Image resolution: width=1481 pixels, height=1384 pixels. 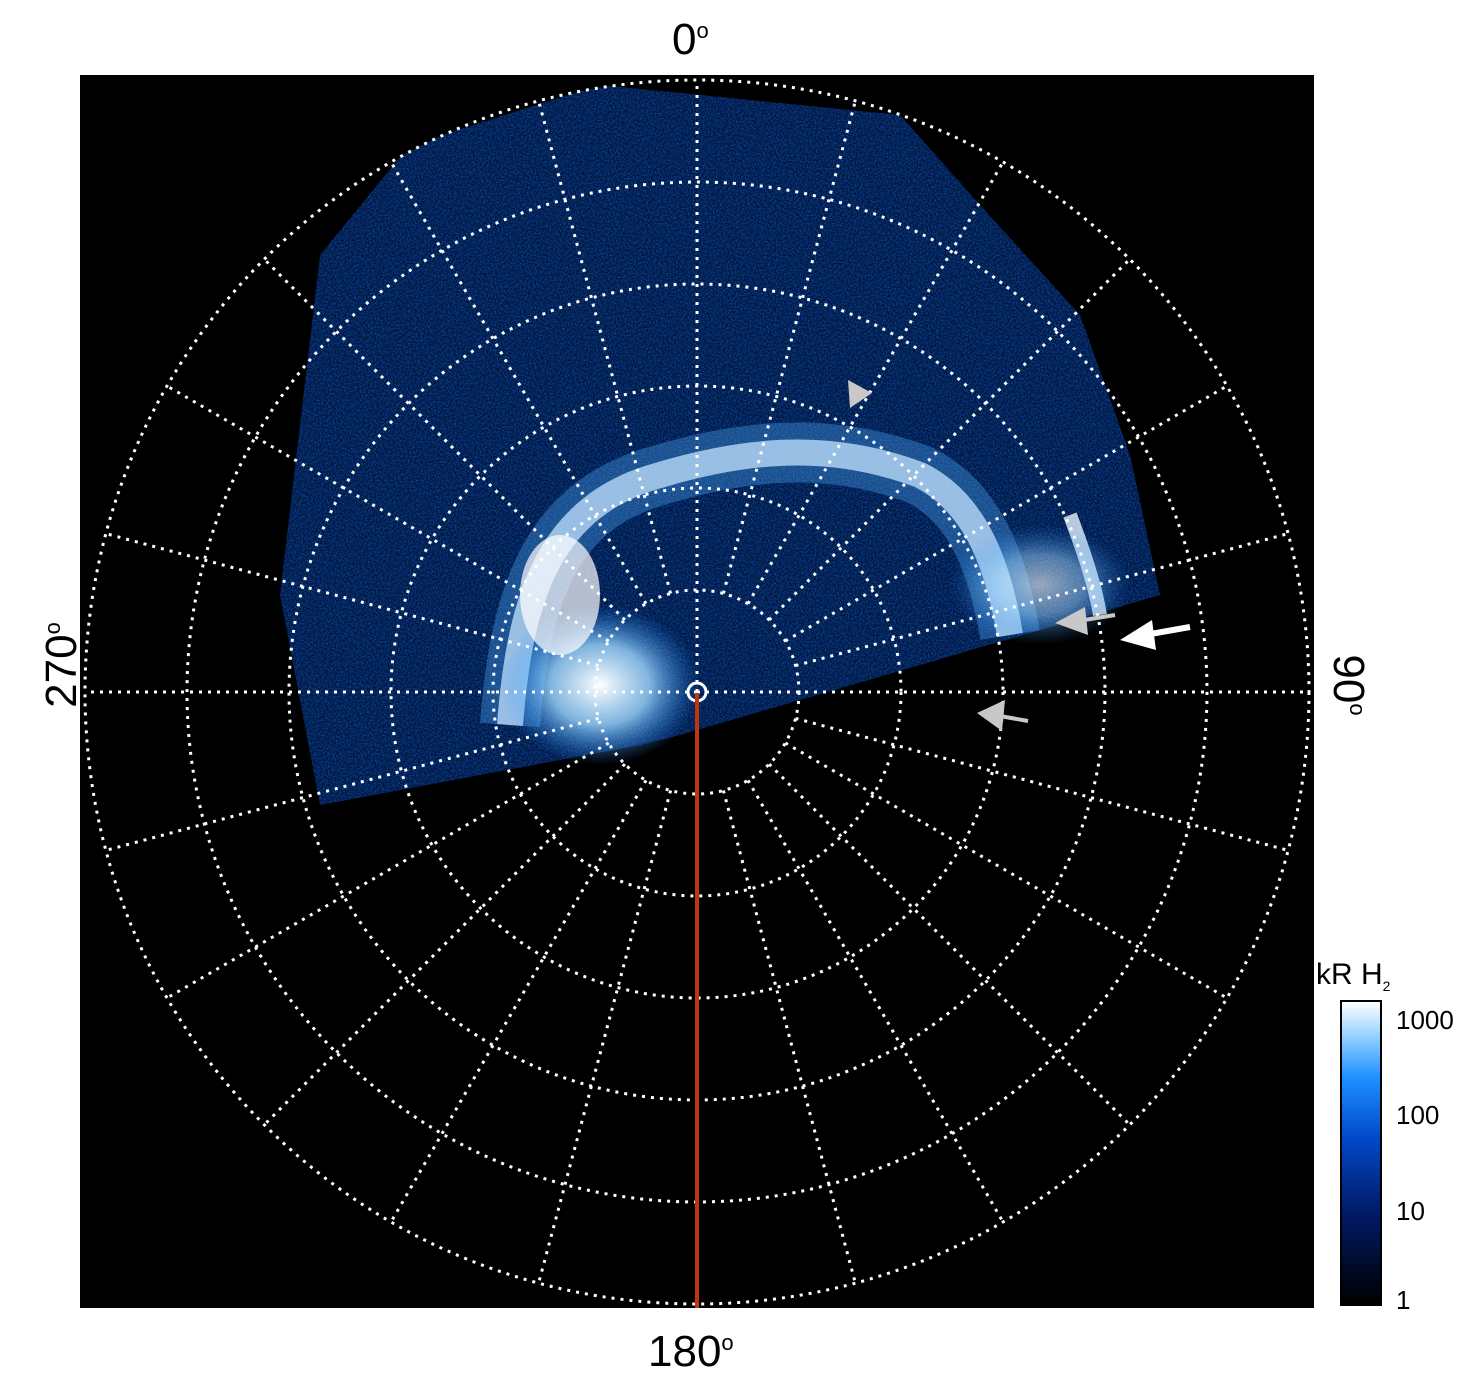 What do you see at coordinates (1386, 986) in the screenshot?
I see `colorbar-unit-subscript: 2` at bounding box center [1386, 986].